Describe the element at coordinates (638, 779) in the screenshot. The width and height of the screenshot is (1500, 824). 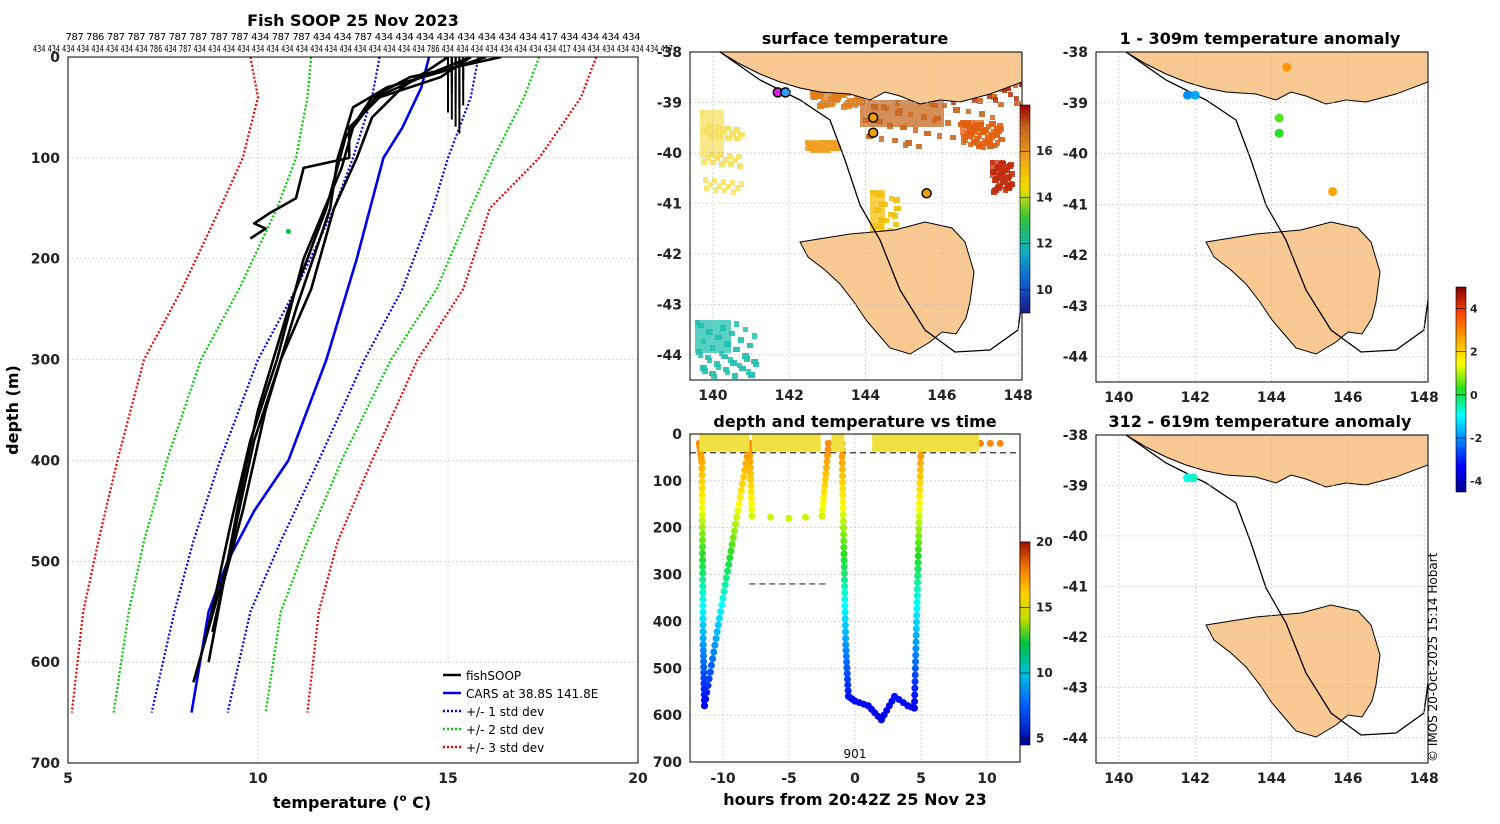
I see `profile-x-tick: 20` at that location.